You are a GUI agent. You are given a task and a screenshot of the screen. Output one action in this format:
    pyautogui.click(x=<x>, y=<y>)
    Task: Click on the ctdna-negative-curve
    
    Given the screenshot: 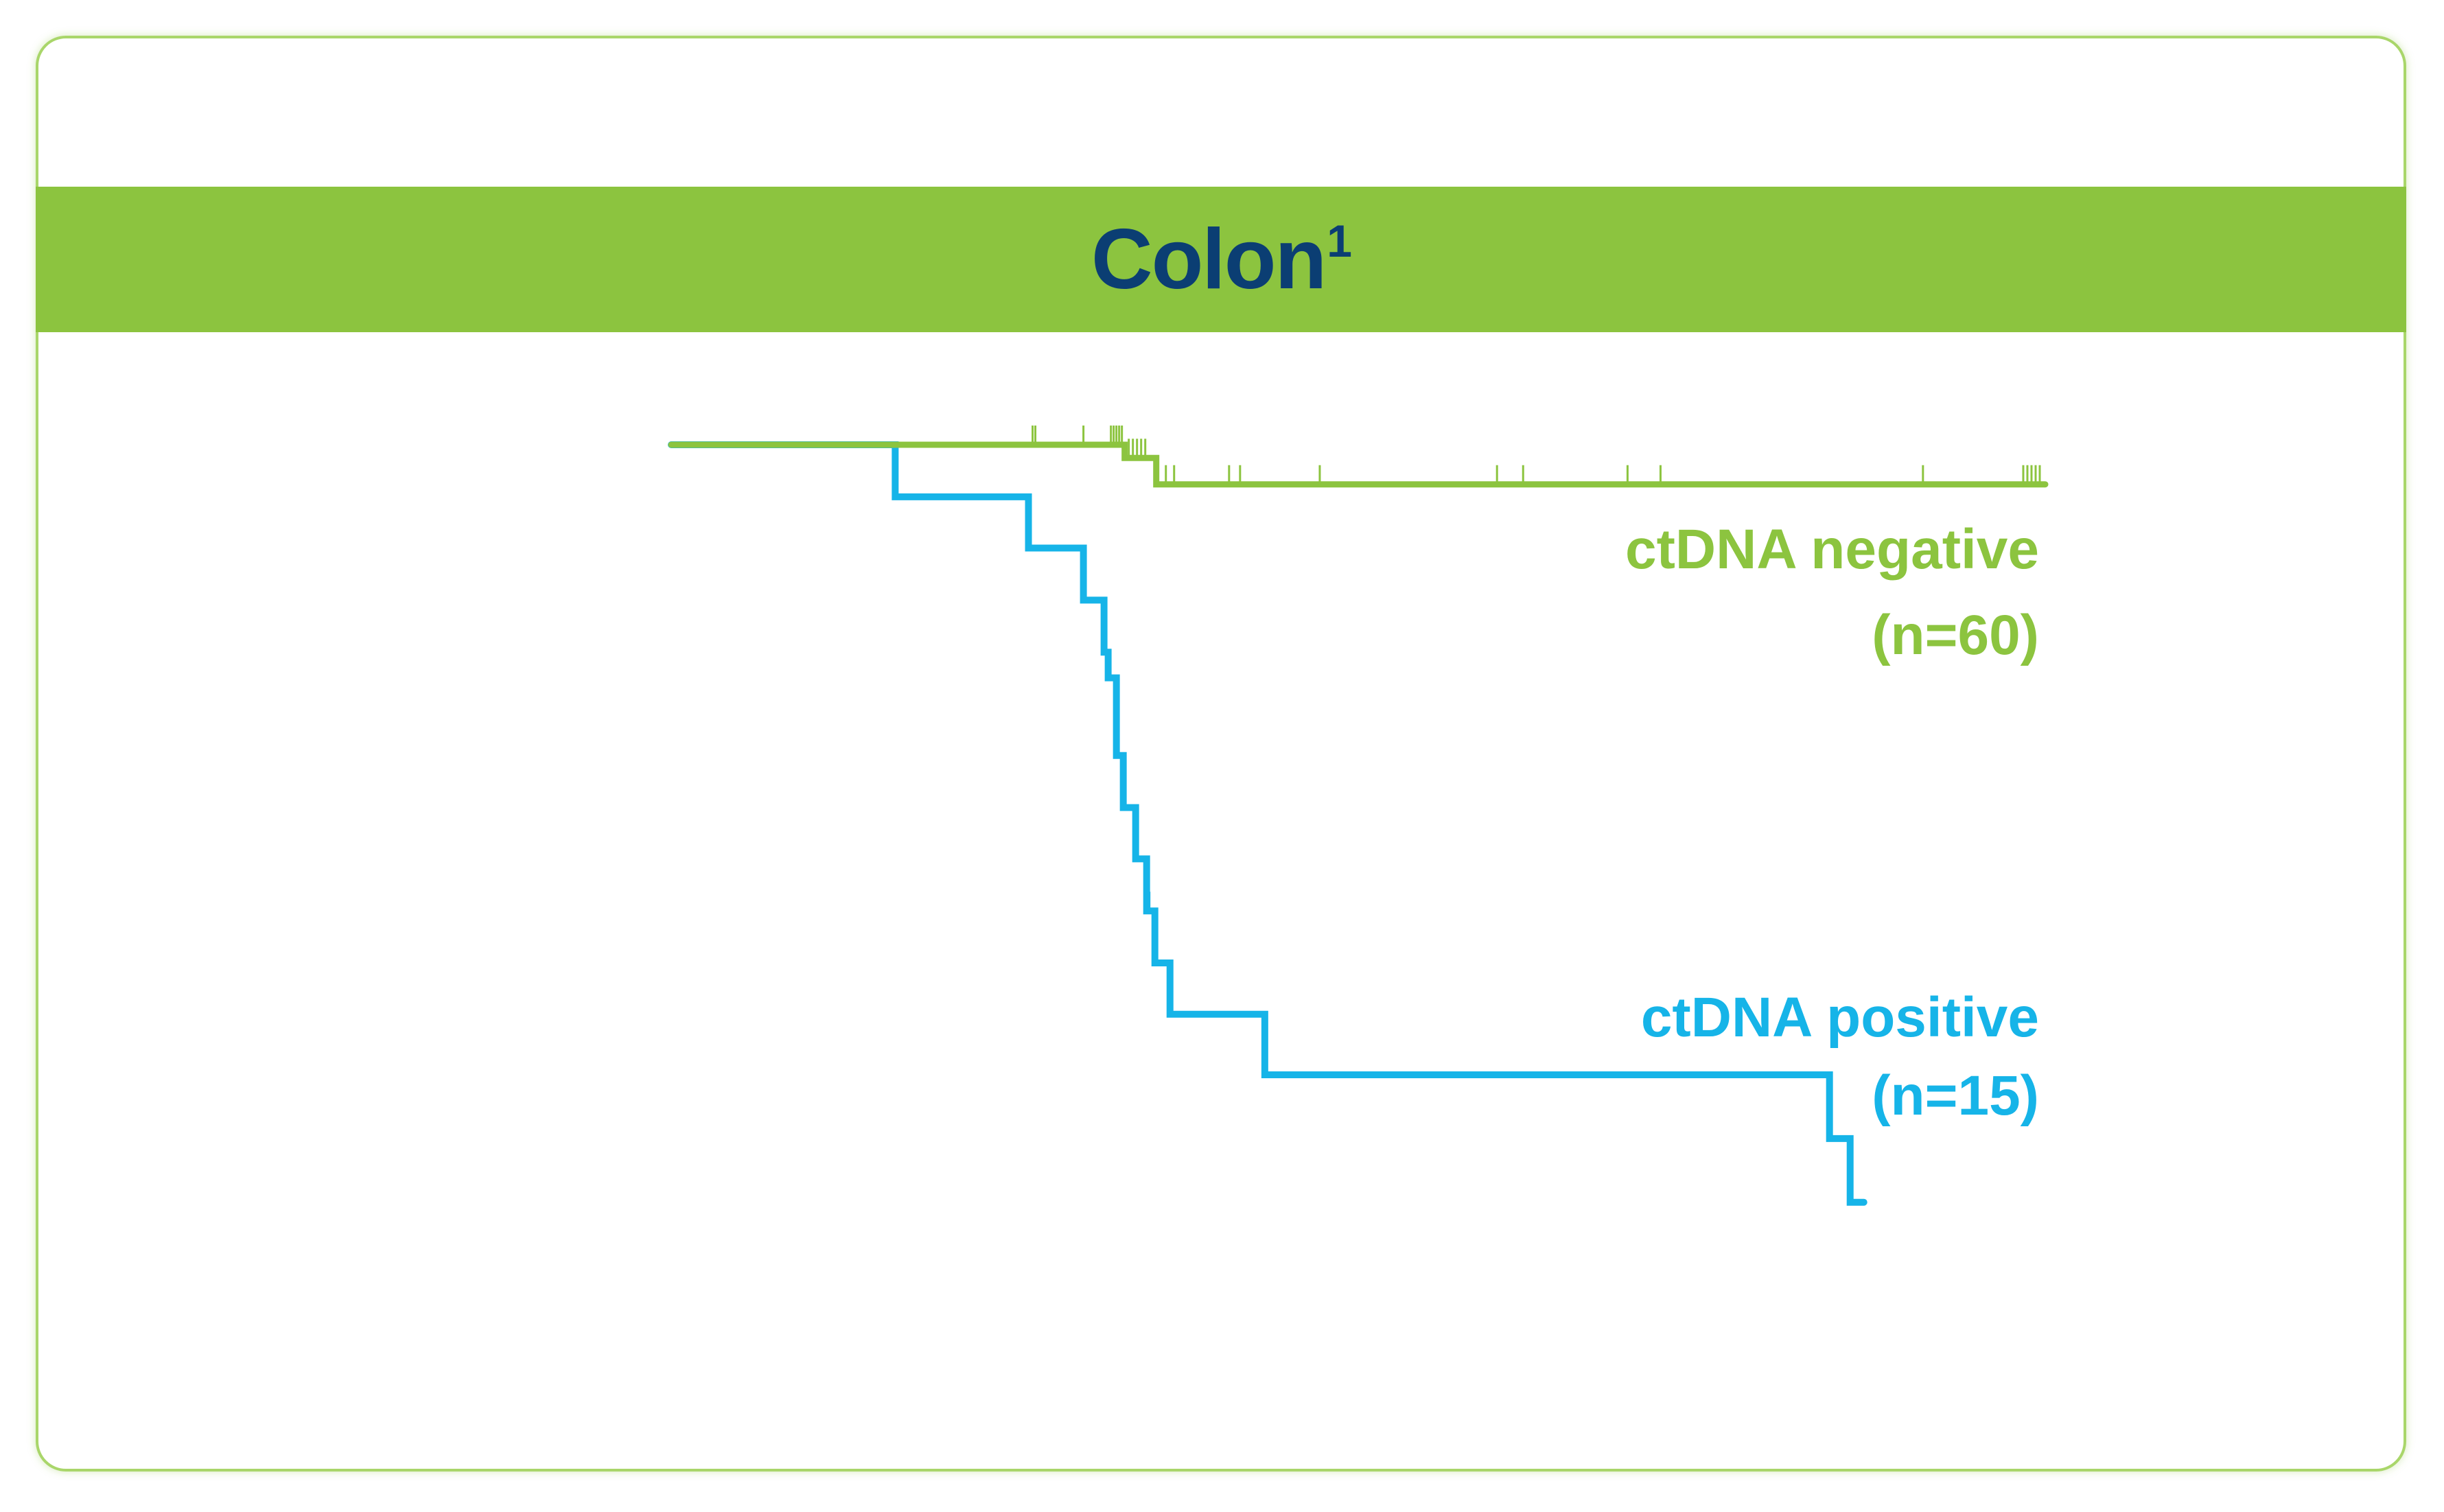 What is the action you would take?
    pyautogui.click(x=1359, y=464)
    